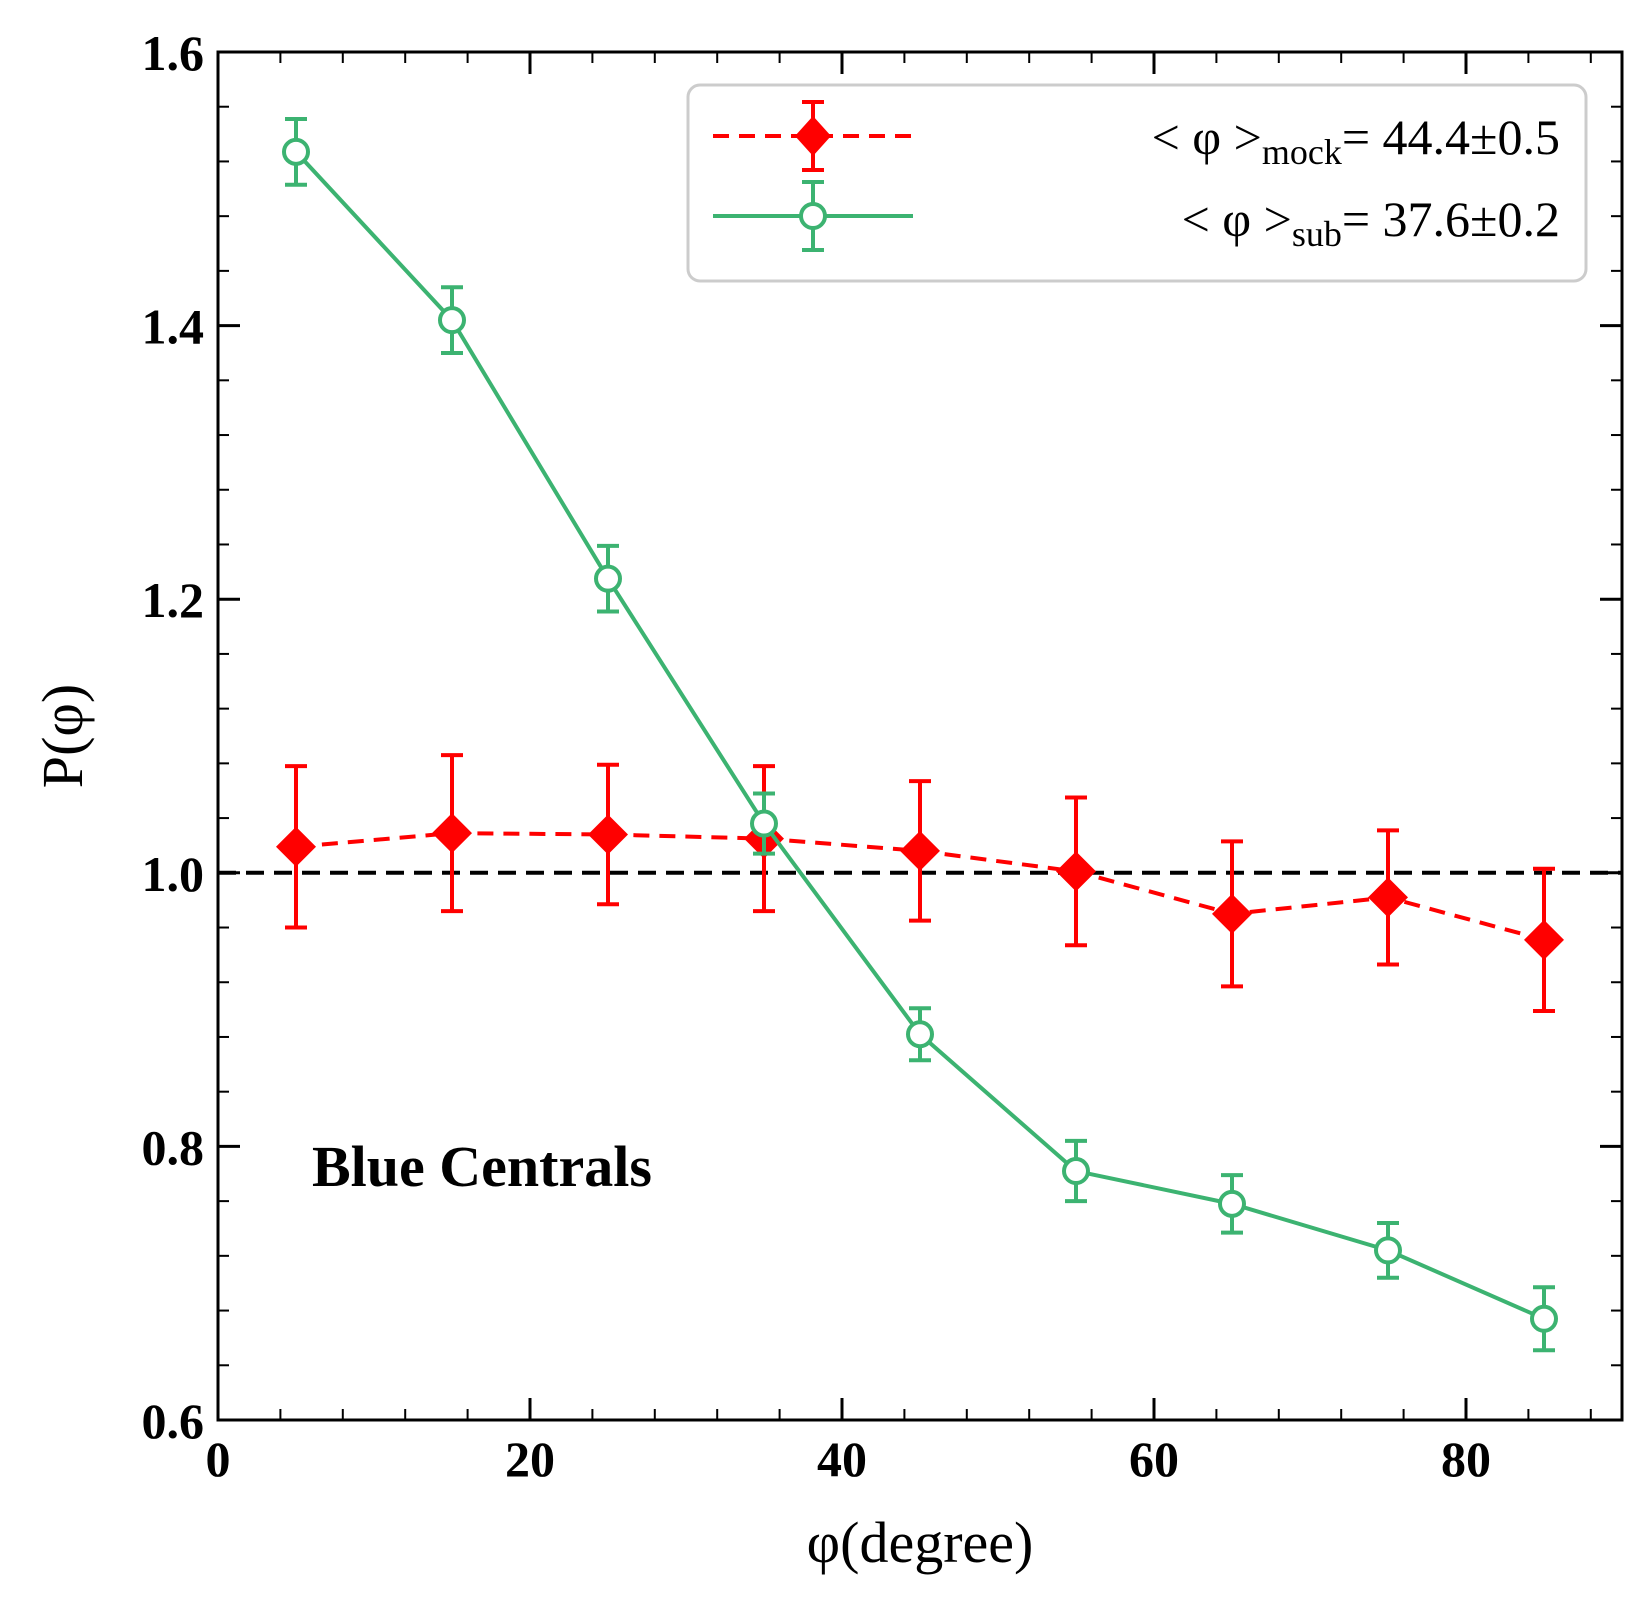  I want to click on y-tick-label: 1.2, so click(173, 600).